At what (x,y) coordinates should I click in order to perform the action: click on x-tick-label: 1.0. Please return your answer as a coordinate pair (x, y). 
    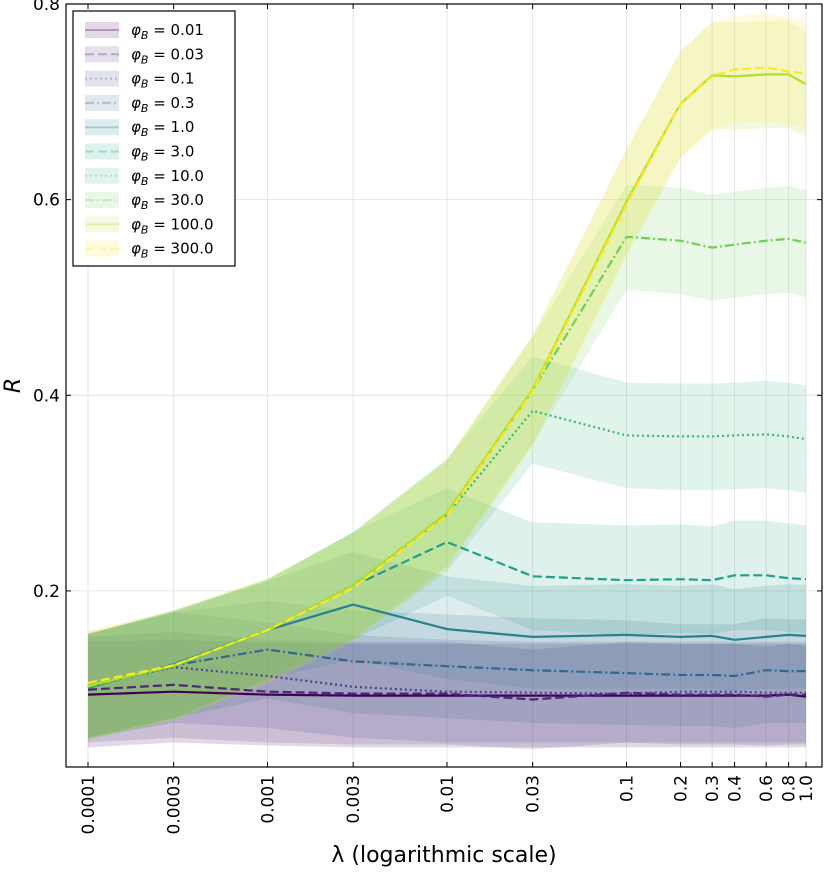
    Looking at the image, I should click on (807, 788).